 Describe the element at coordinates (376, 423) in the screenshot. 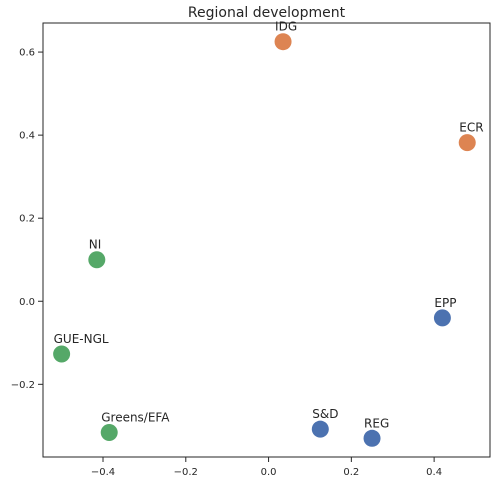

I see `point-label: REG` at that location.